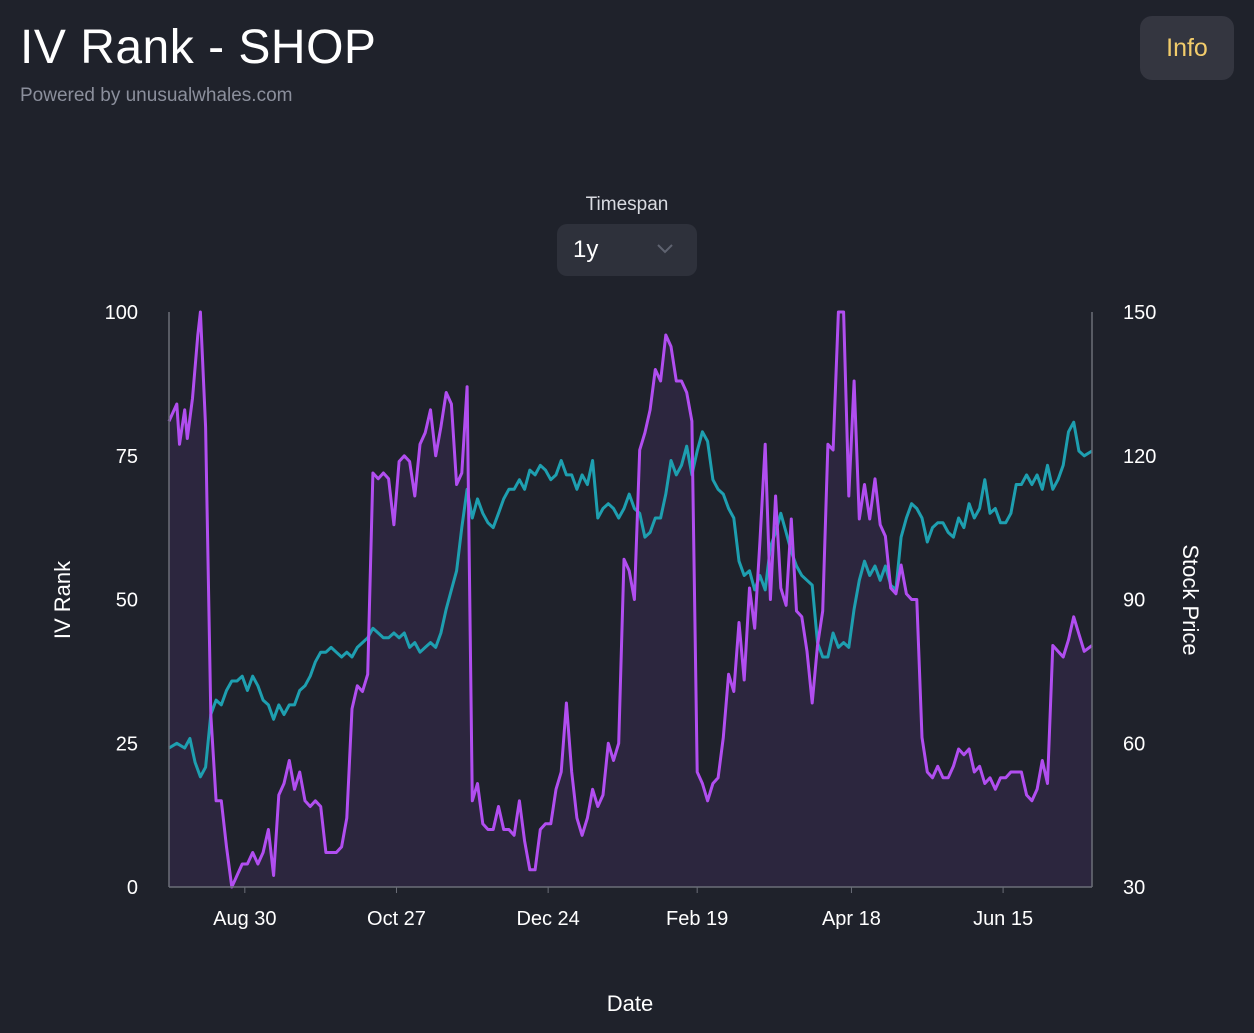 This screenshot has height=1033, width=1254. Describe the element at coordinates (396, 919) in the screenshot. I see `x-tick-label: Oct 27` at that location.